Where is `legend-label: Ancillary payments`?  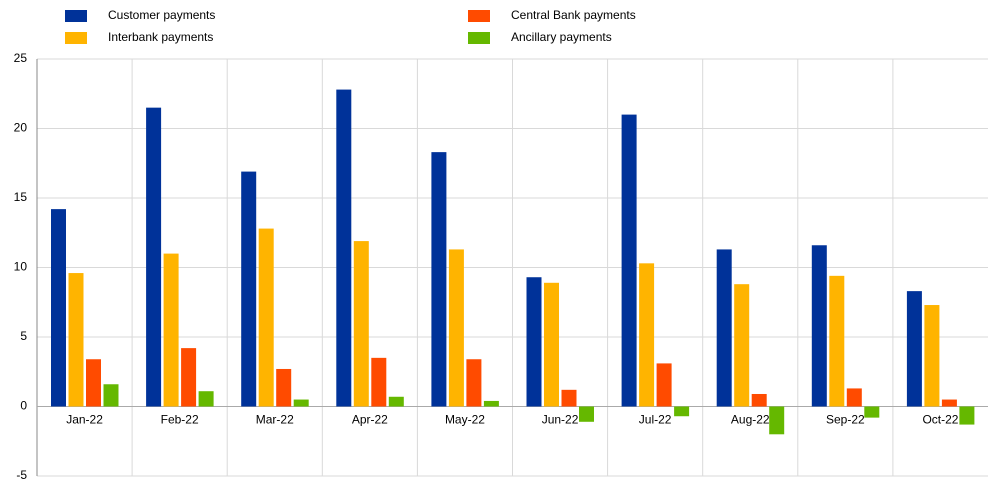
legend-label: Ancillary payments is located at coordinates (561, 37).